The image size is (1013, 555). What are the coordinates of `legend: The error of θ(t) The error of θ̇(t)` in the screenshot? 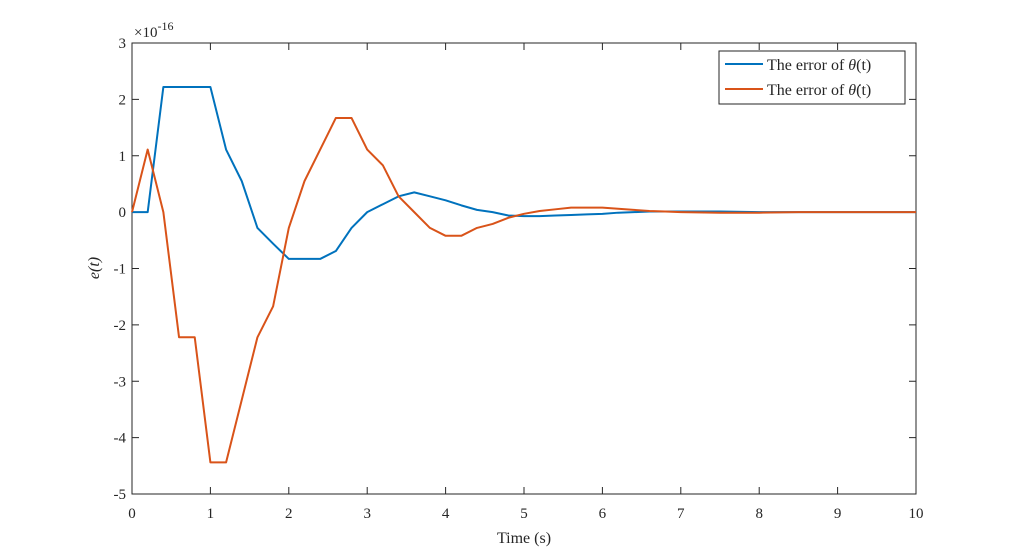 It's located at (812, 77).